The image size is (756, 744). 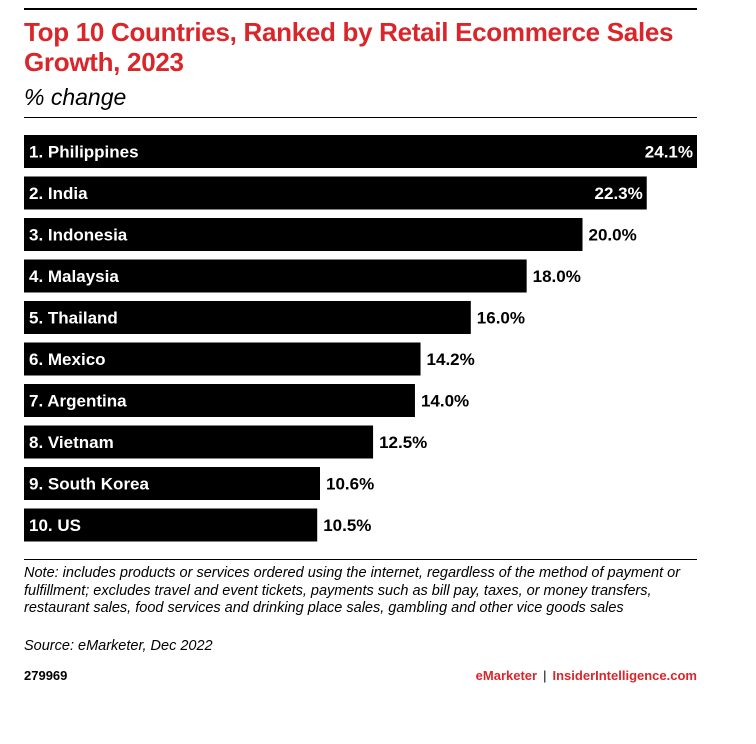 What do you see at coordinates (350, 484) in the screenshot?
I see `value-label-south-korea: 10.6%` at bounding box center [350, 484].